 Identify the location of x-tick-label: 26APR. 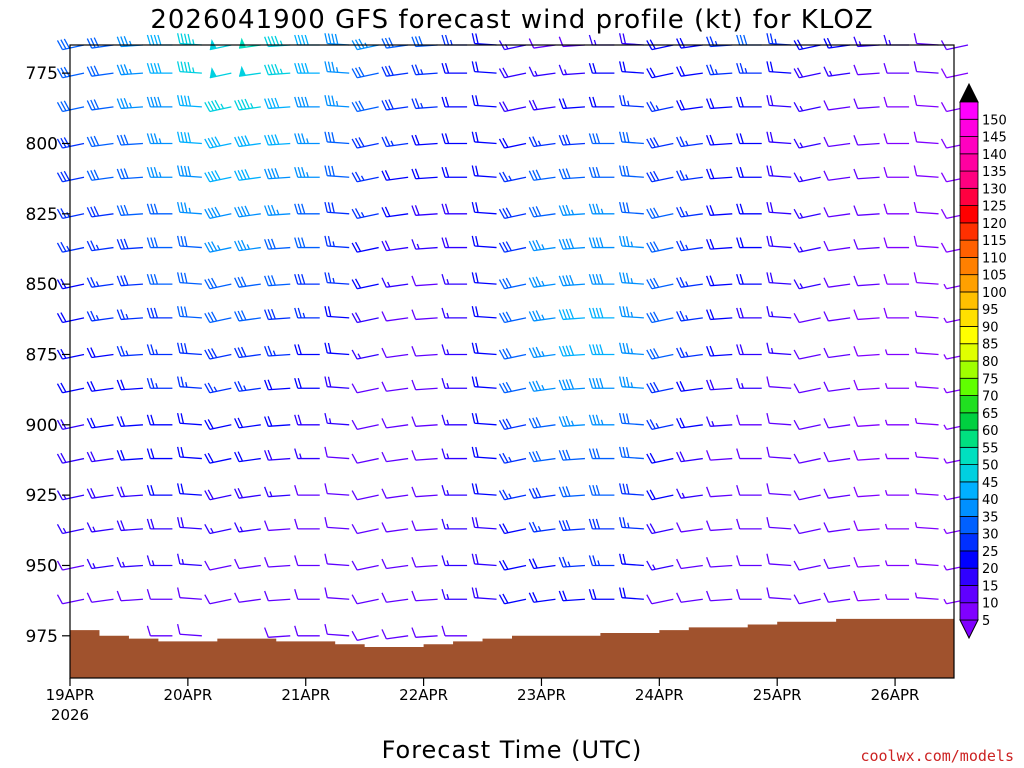
(895, 695).